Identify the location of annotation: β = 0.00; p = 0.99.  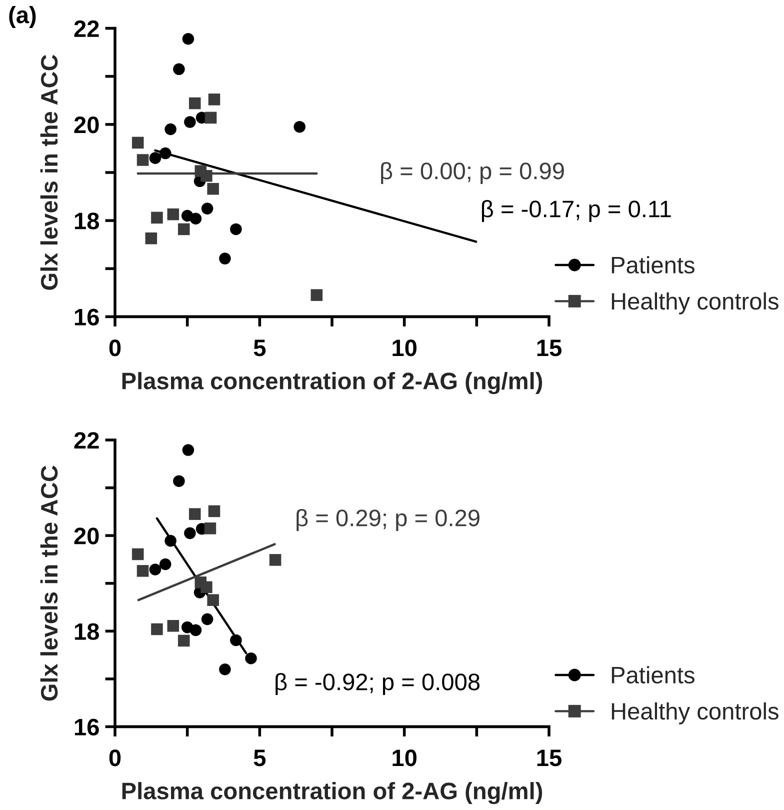
(472, 173).